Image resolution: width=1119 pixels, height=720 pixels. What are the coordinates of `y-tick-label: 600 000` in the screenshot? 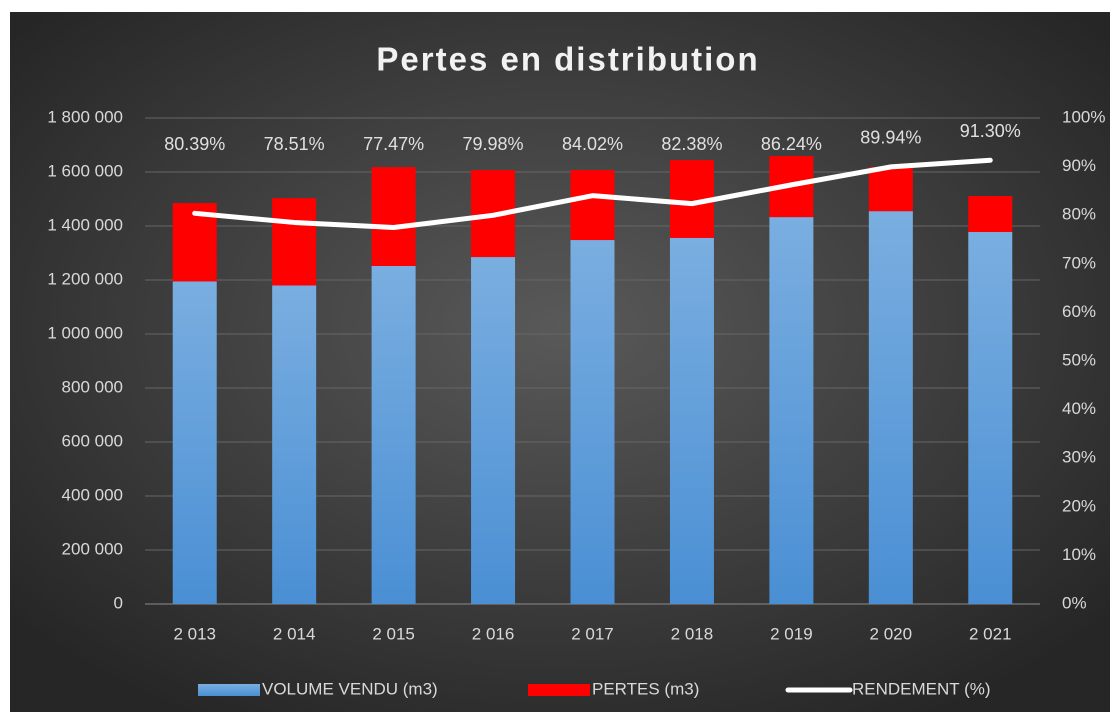 It's located at (92, 440).